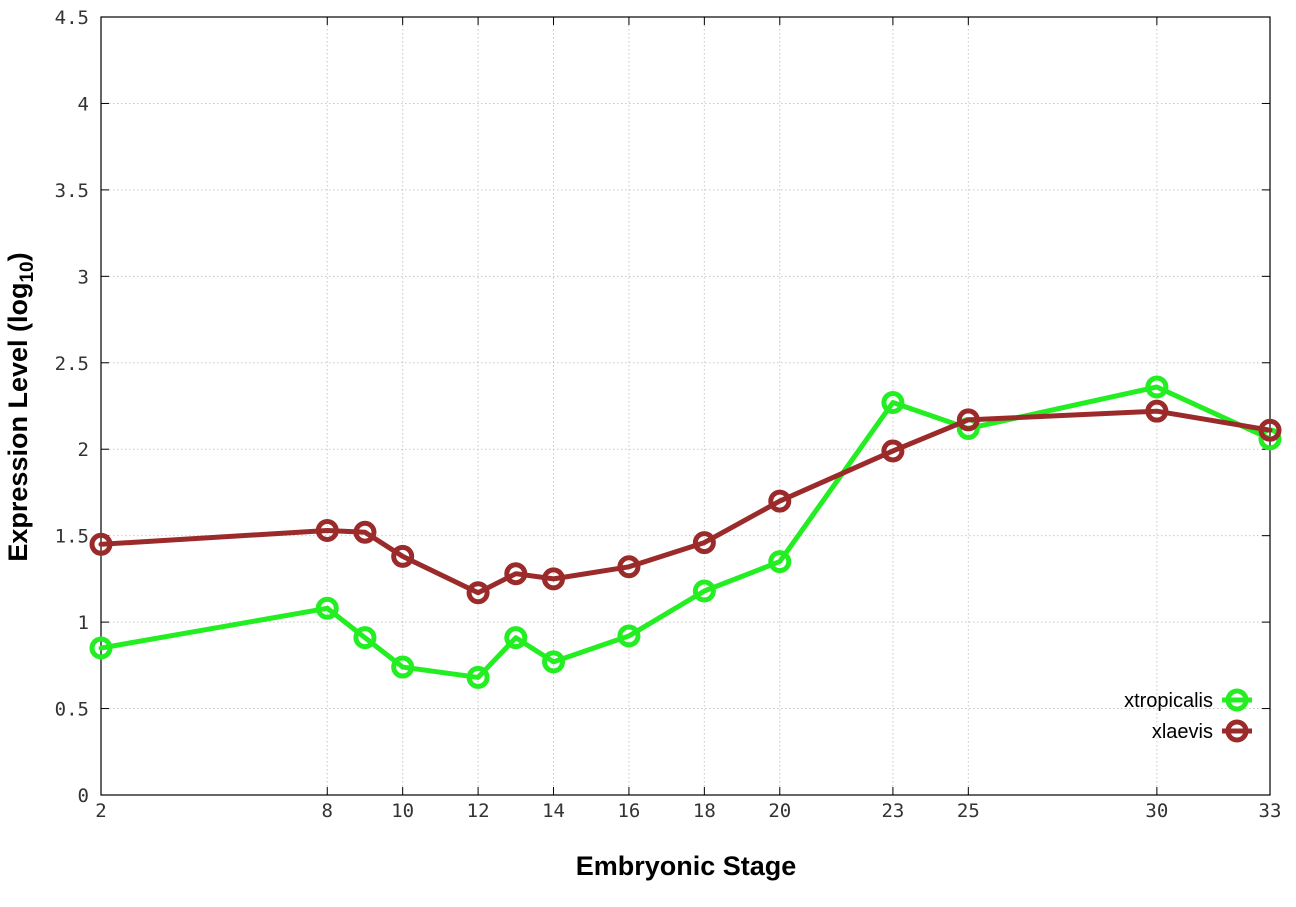 The width and height of the screenshot is (1296, 907). What do you see at coordinates (327, 811) in the screenshot?
I see `x-tick-label: 8` at bounding box center [327, 811].